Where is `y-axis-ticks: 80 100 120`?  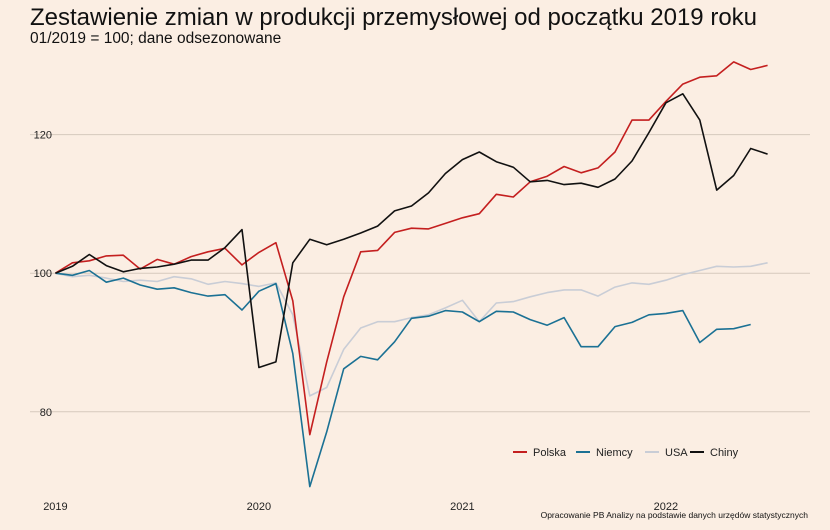 y-axis-ticks: 80 100 120 is located at coordinates (43, 274).